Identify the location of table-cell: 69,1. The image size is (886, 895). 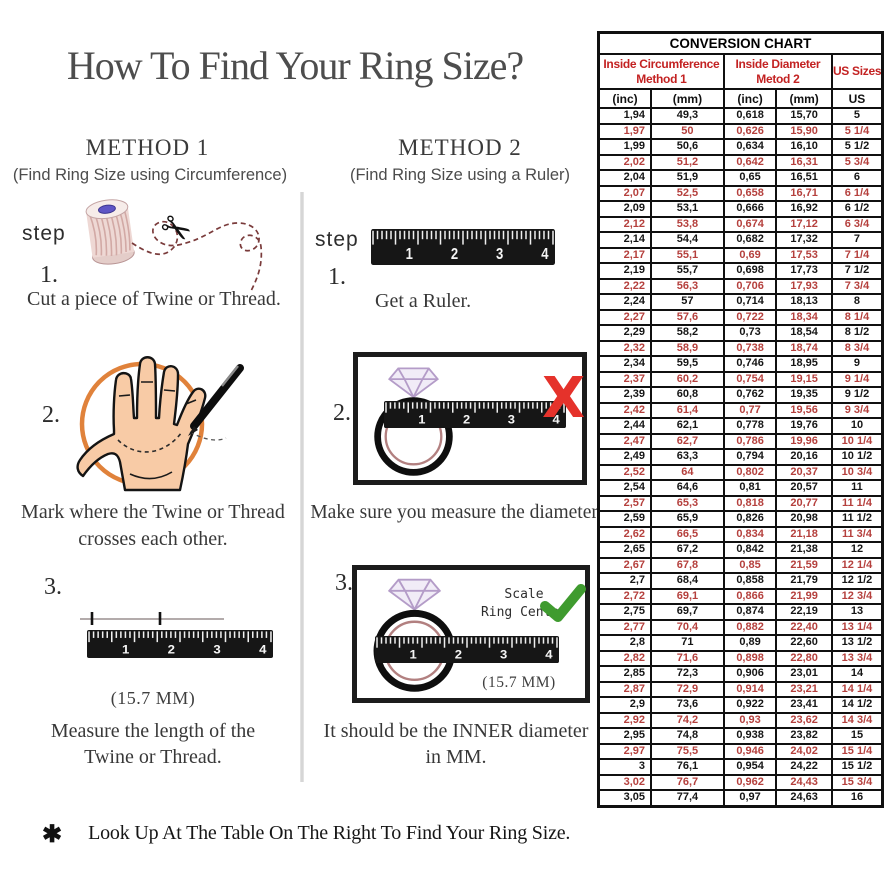
(687, 596).